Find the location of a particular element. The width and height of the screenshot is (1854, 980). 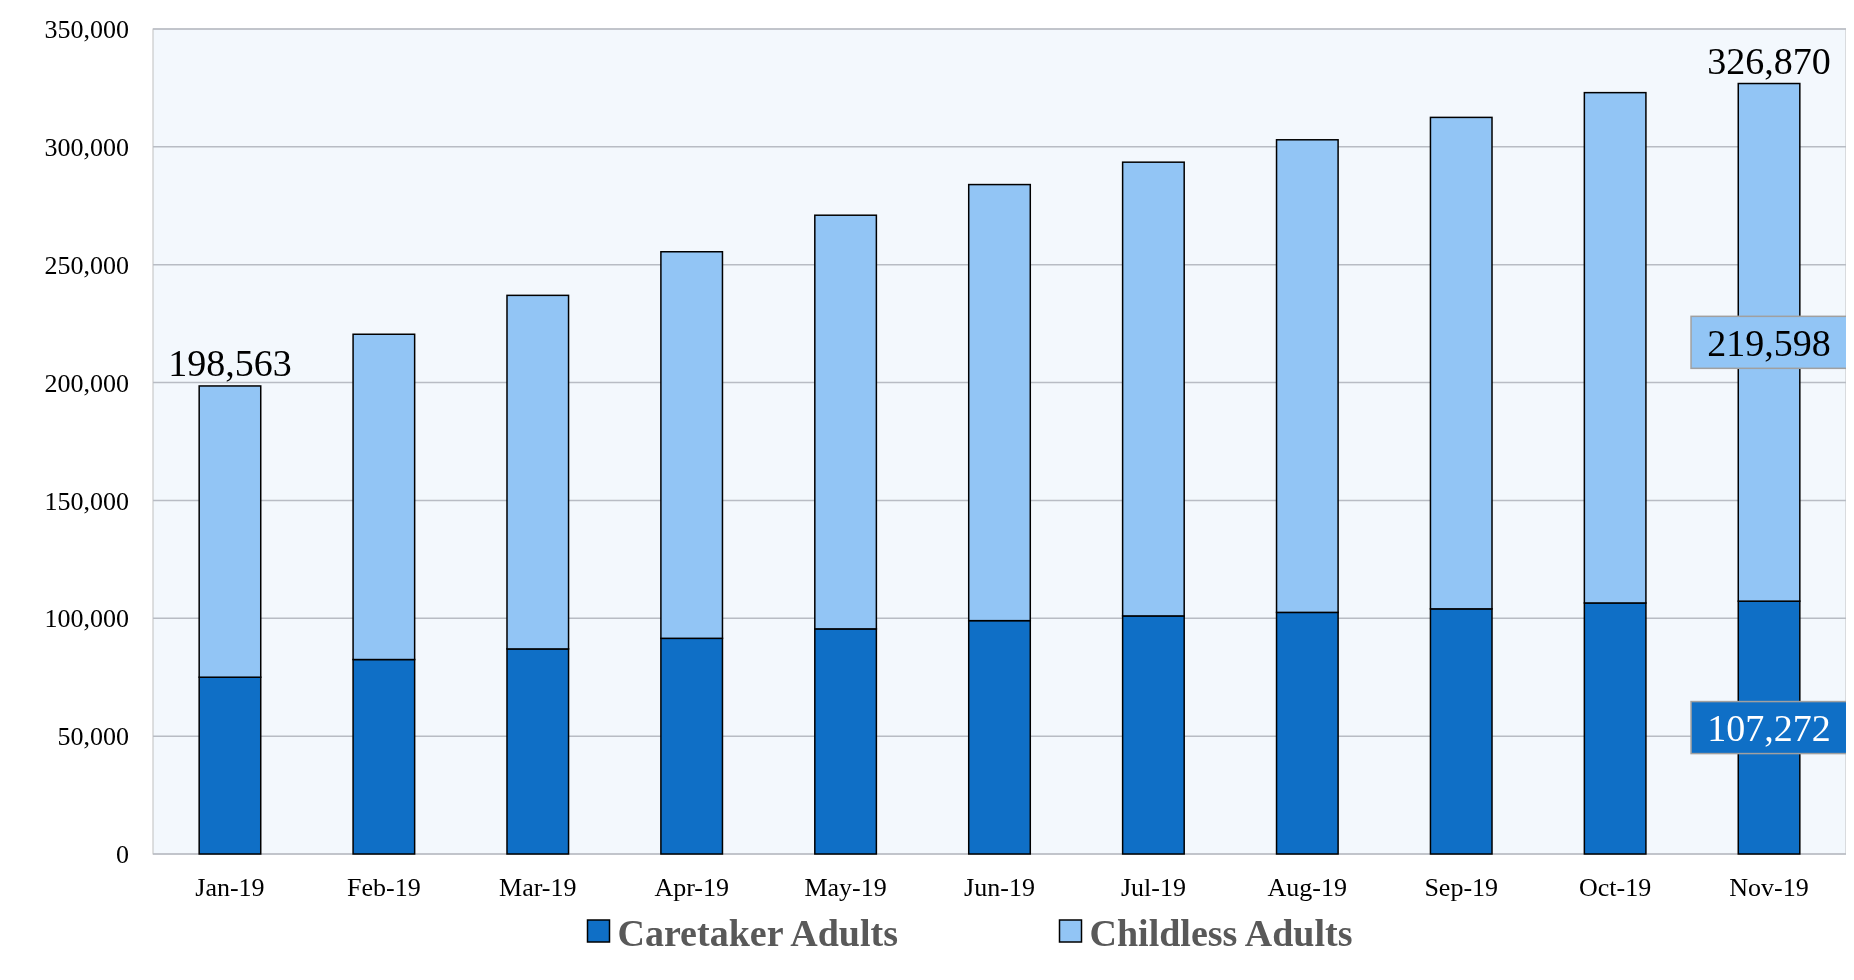

x-tick-label: Jul-19 is located at coordinates (1153, 887).